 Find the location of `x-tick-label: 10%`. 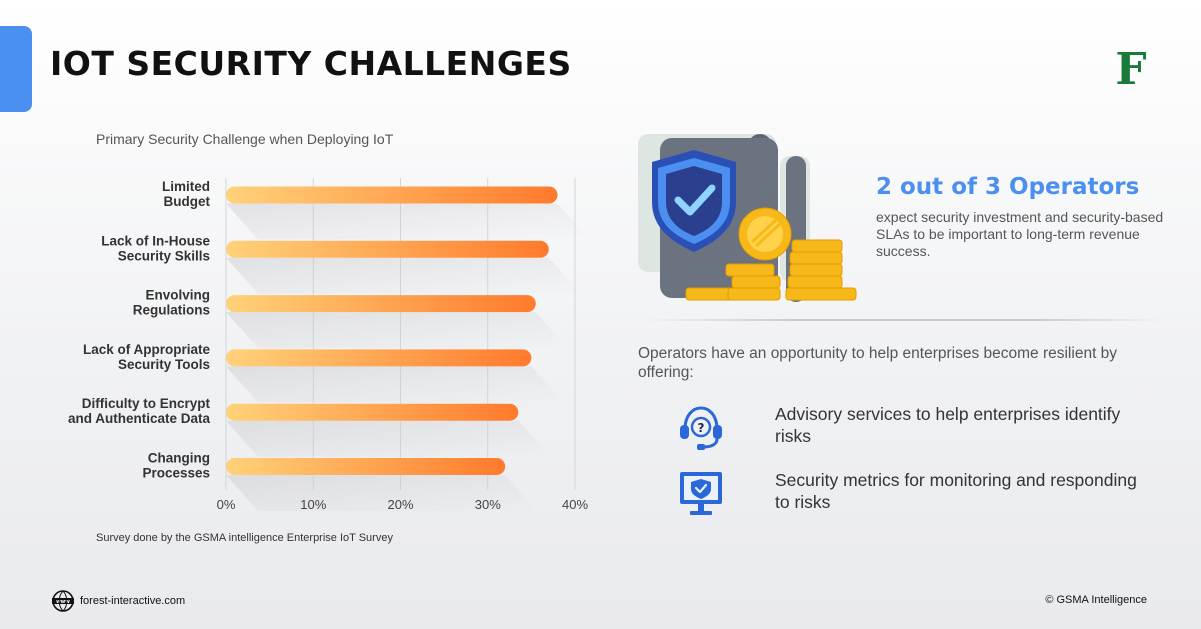

x-tick-label: 10% is located at coordinates (313, 504).